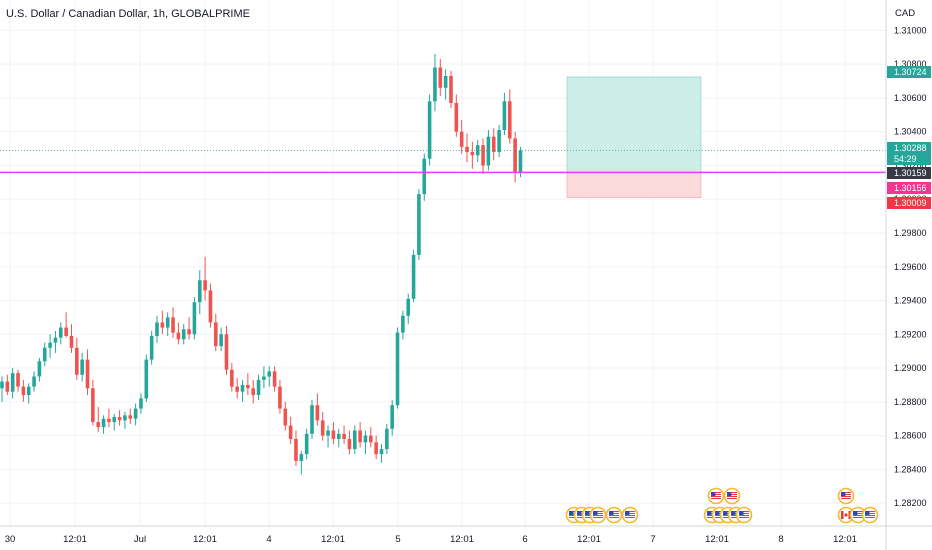  What do you see at coordinates (634, 185) in the screenshot?
I see `loss-zone` at bounding box center [634, 185].